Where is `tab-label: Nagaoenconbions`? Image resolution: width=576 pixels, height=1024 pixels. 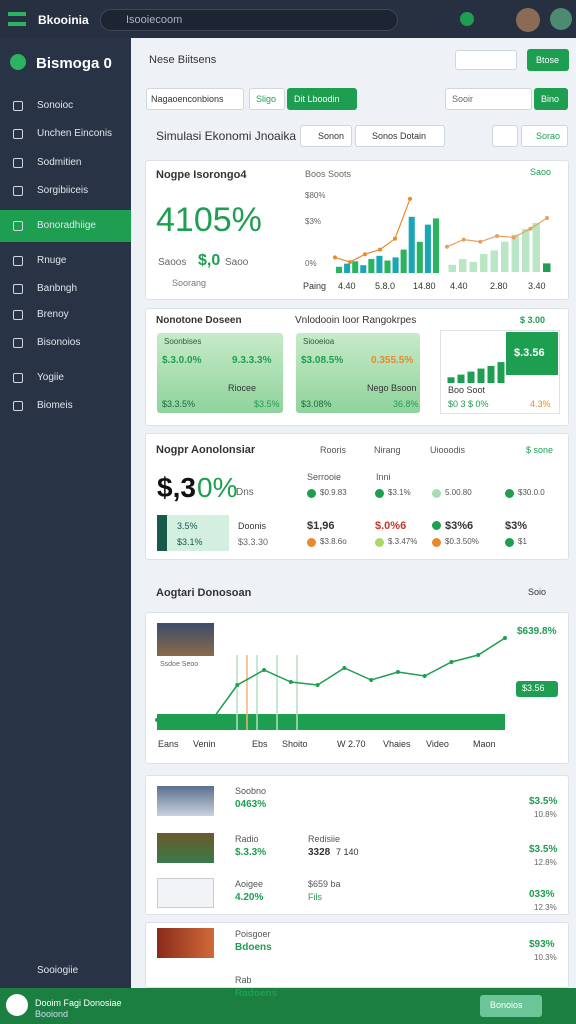 tab-label: Nagaoenconbions is located at coordinates (187, 99).